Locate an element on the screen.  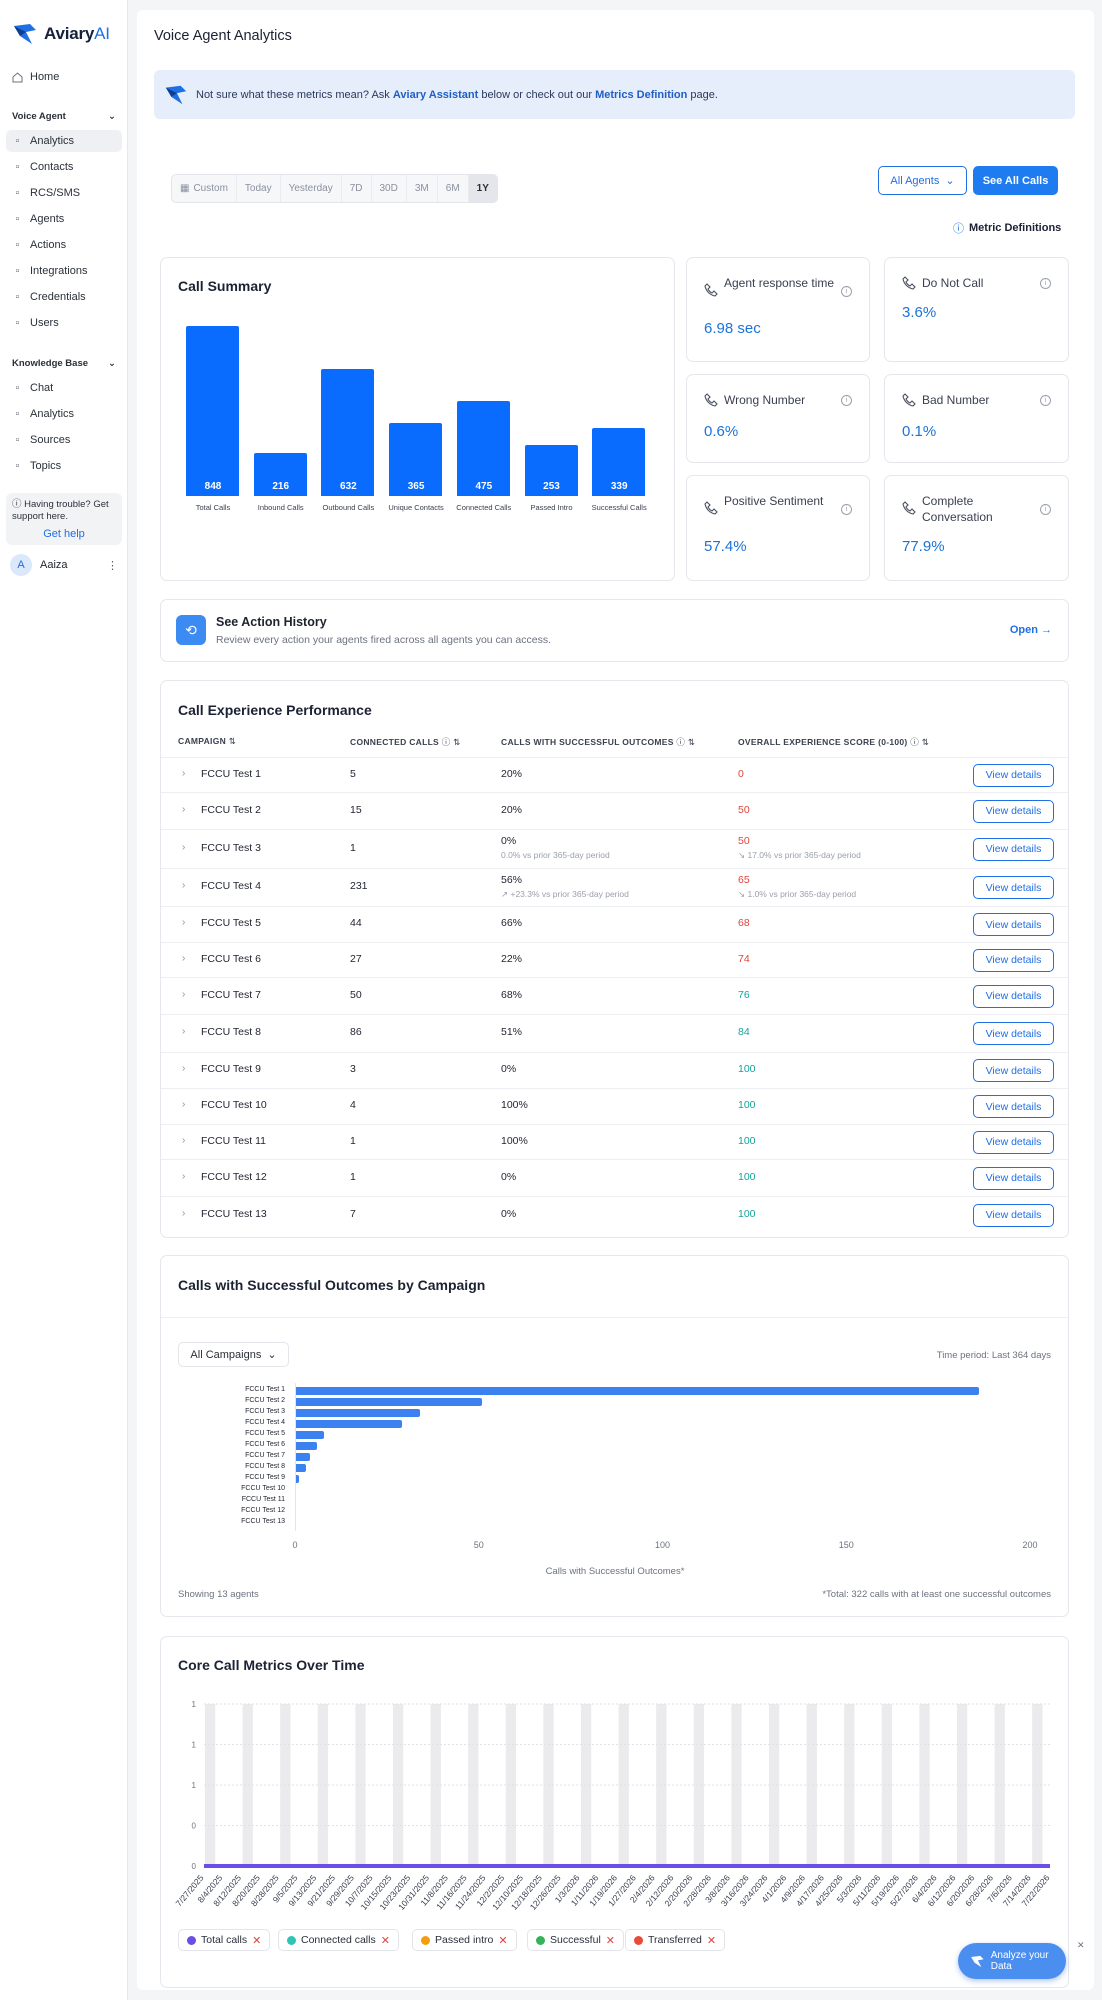
sidebar-item-home: Home is located at coordinates (64, 77).